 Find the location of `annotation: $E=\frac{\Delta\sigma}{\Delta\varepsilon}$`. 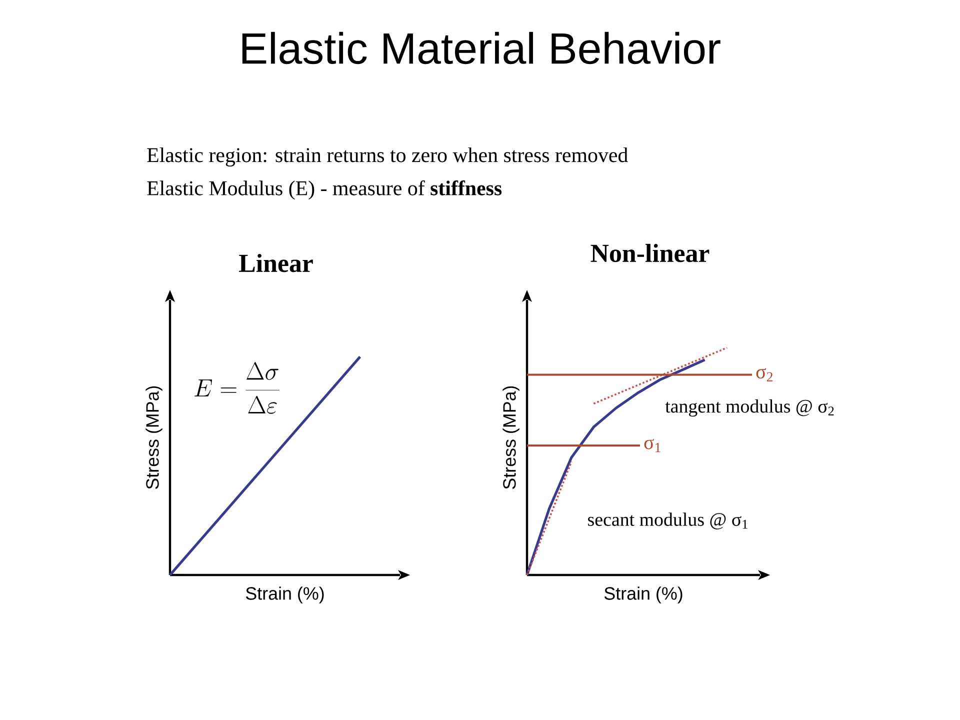

annotation: $E=\frac{\Delta\sigma}{\Delta\varepsilon}$ is located at coordinates (237, 388).